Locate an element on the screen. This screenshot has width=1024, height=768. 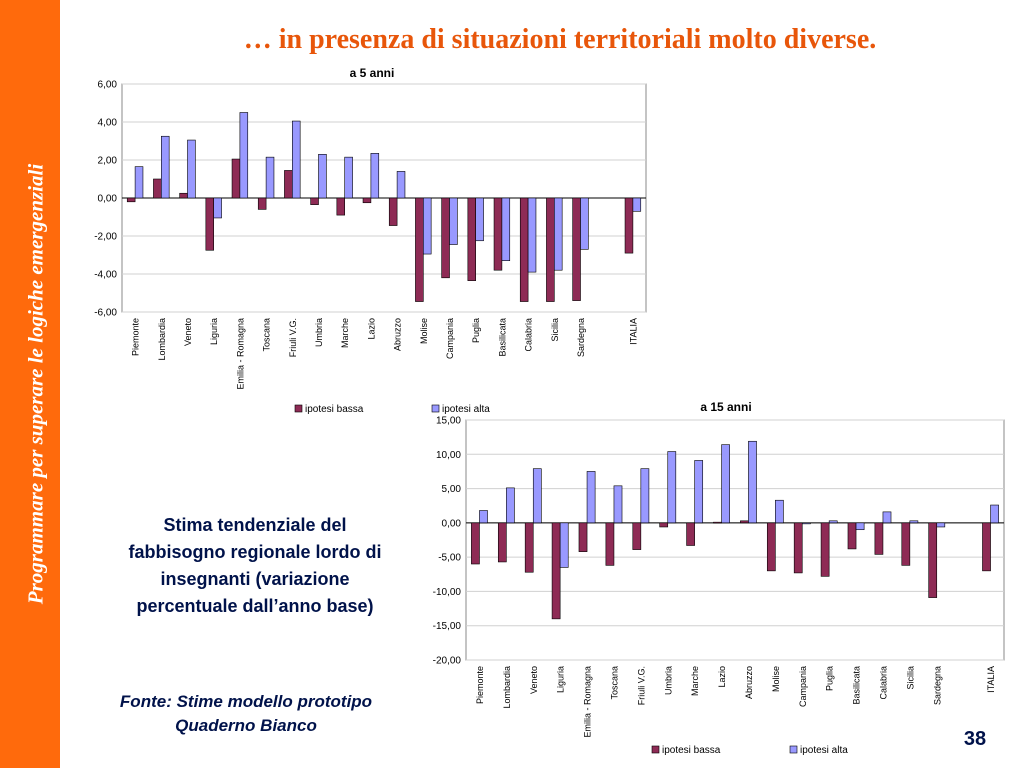
chart-title: a 15 anni is located at coordinates (725, 407).